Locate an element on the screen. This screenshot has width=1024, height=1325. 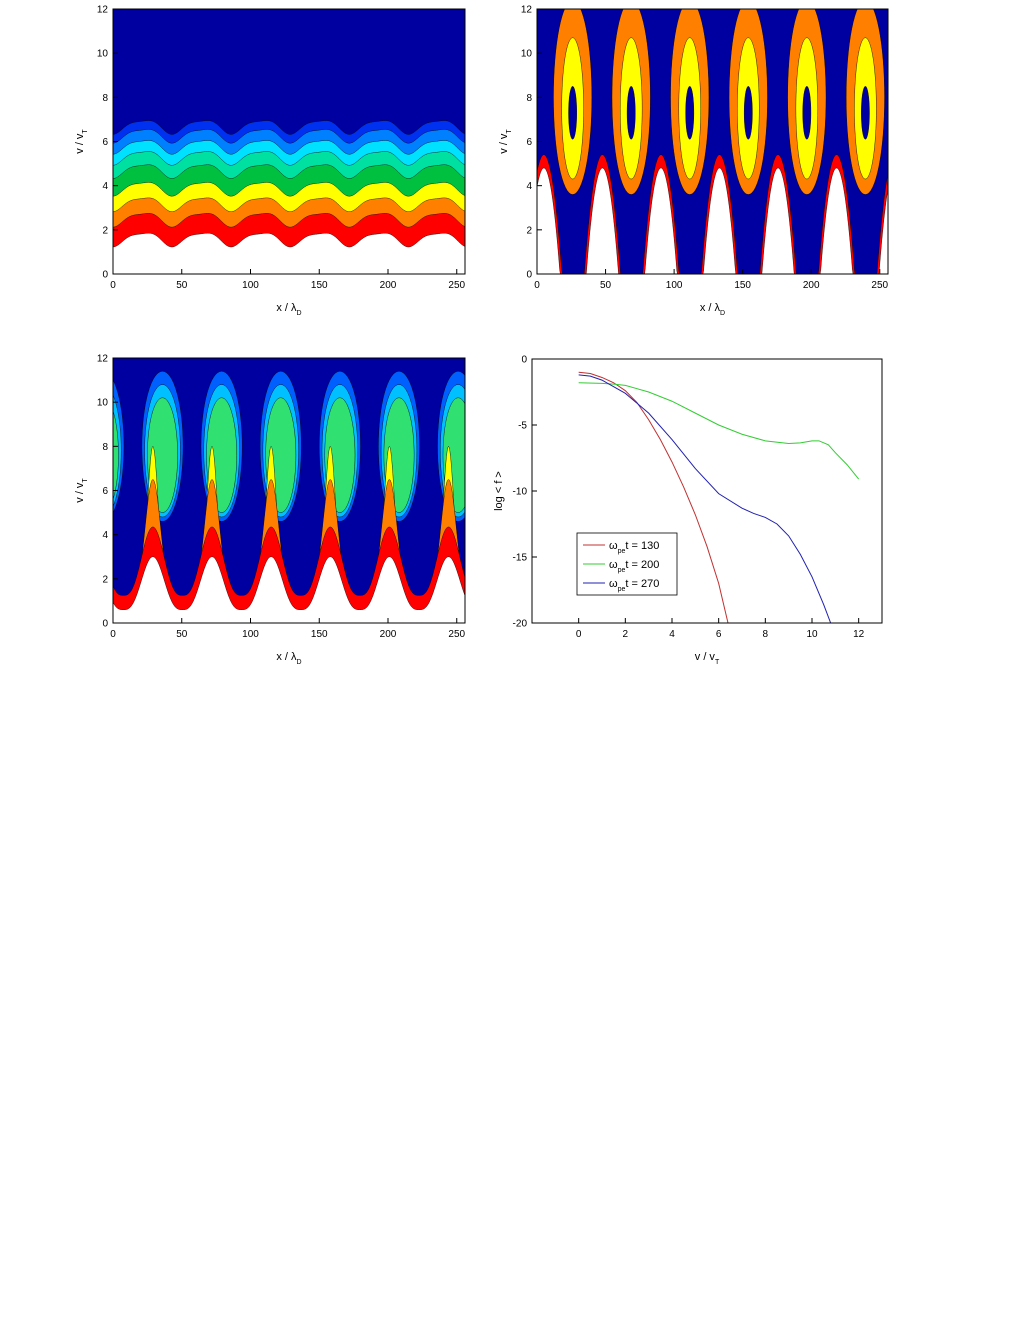
y-tick-label: -10 is located at coordinates (520, 492).